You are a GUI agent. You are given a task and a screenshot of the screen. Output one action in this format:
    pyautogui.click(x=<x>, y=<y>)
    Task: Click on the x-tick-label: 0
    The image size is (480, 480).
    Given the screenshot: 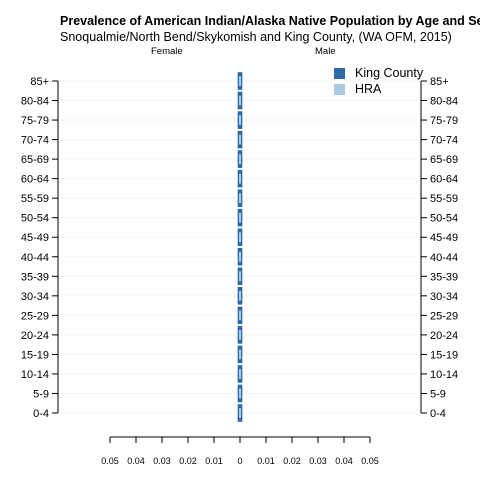 What is the action you would take?
    pyautogui.click(x=239, y=461)
    